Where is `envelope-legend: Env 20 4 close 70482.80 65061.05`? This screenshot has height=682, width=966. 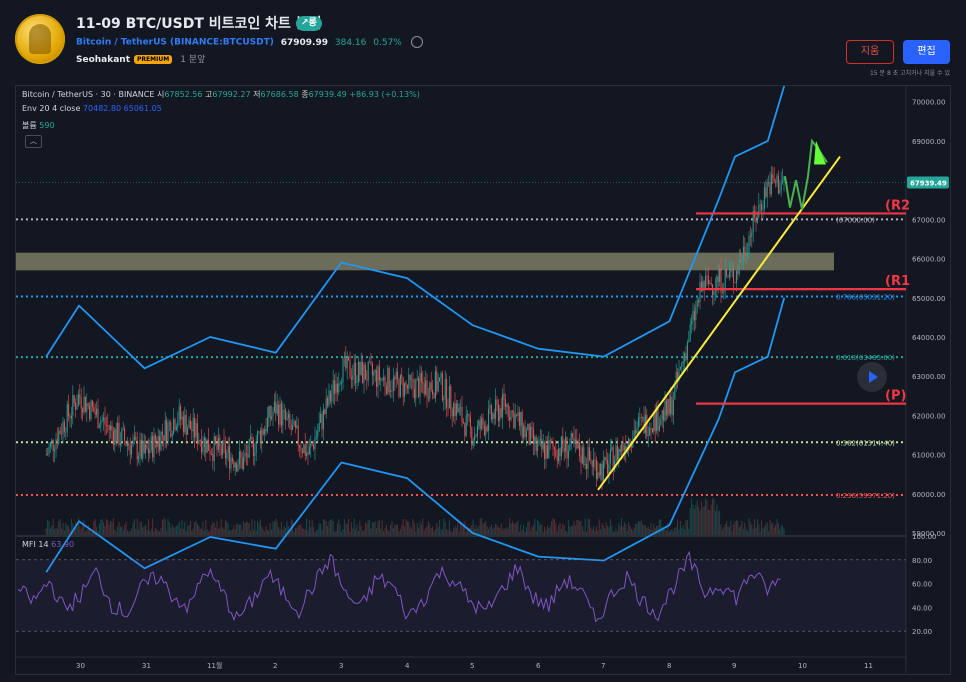
envelope-legend: Env 20 4 close 70482.80 65061.05 is located at coordinates (92, 108).